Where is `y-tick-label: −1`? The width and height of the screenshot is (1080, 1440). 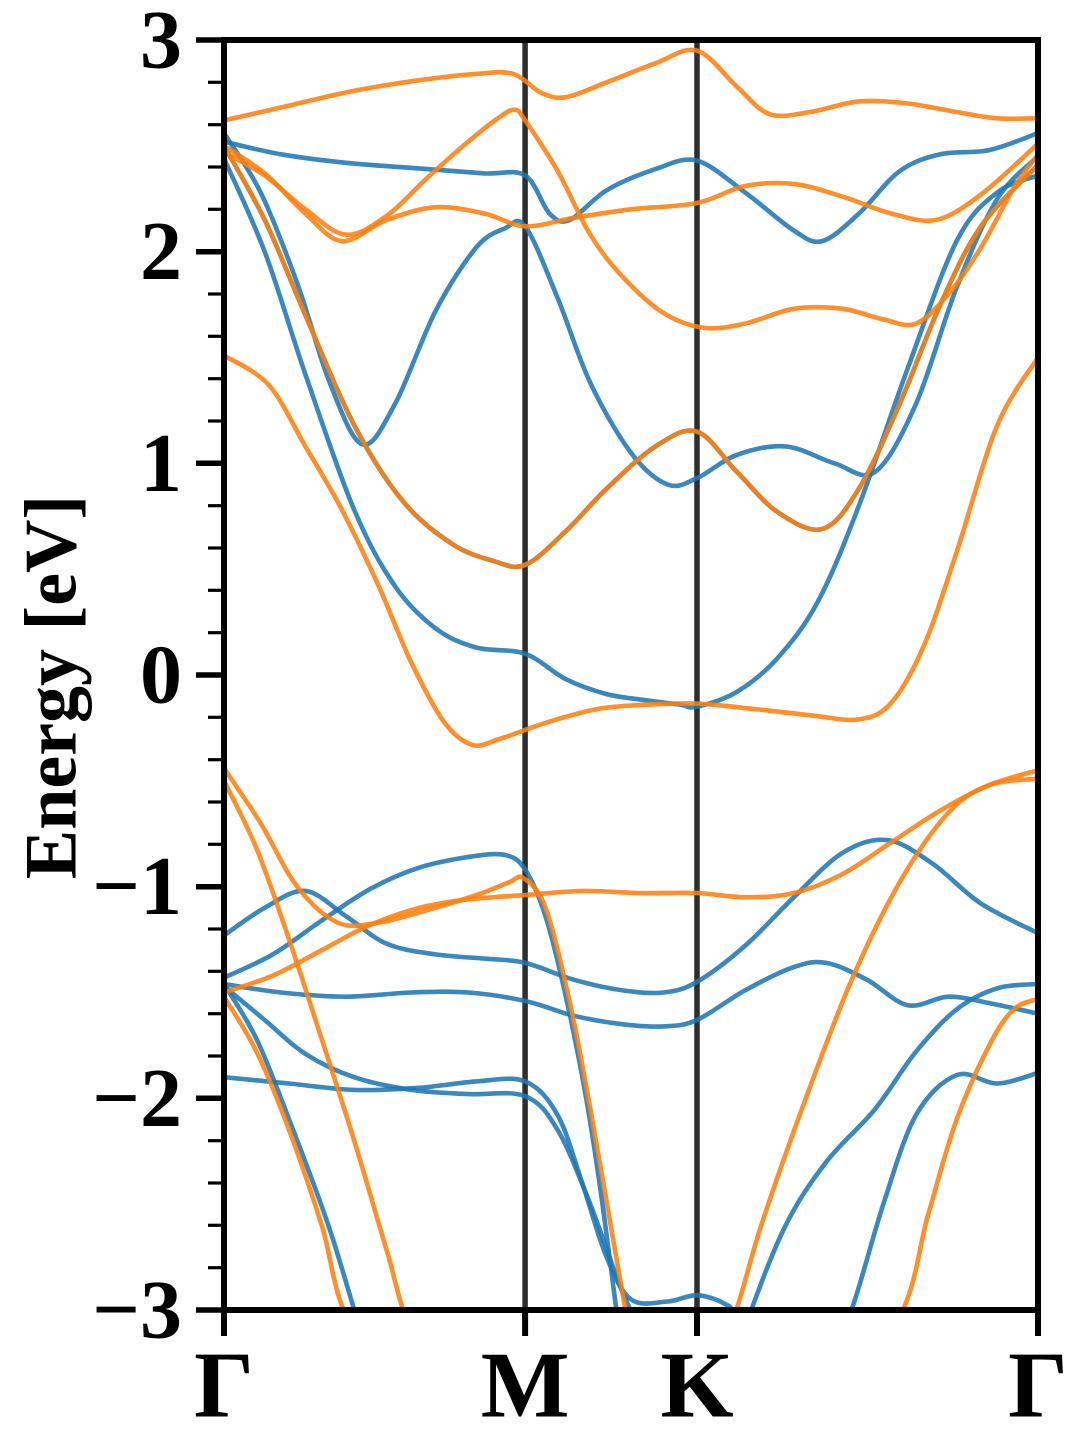 y-tick-label: −1 is located at coordinates (137, 886).